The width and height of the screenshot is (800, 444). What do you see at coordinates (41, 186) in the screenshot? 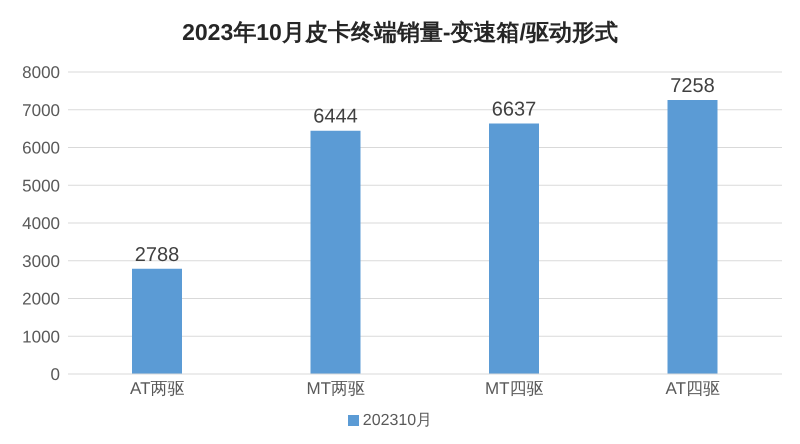
I see `y-tick-label: 5000` at bounding box center [41, 186].